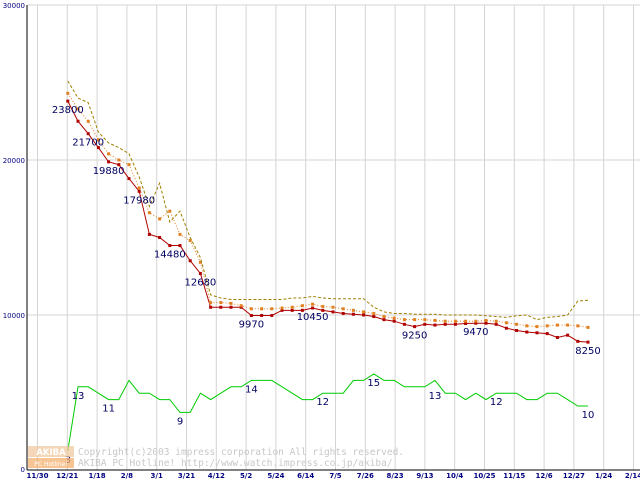 The height and width of the screenshot is (480, 640). I want to click on price-data-label: 14480, so click(170, 255).